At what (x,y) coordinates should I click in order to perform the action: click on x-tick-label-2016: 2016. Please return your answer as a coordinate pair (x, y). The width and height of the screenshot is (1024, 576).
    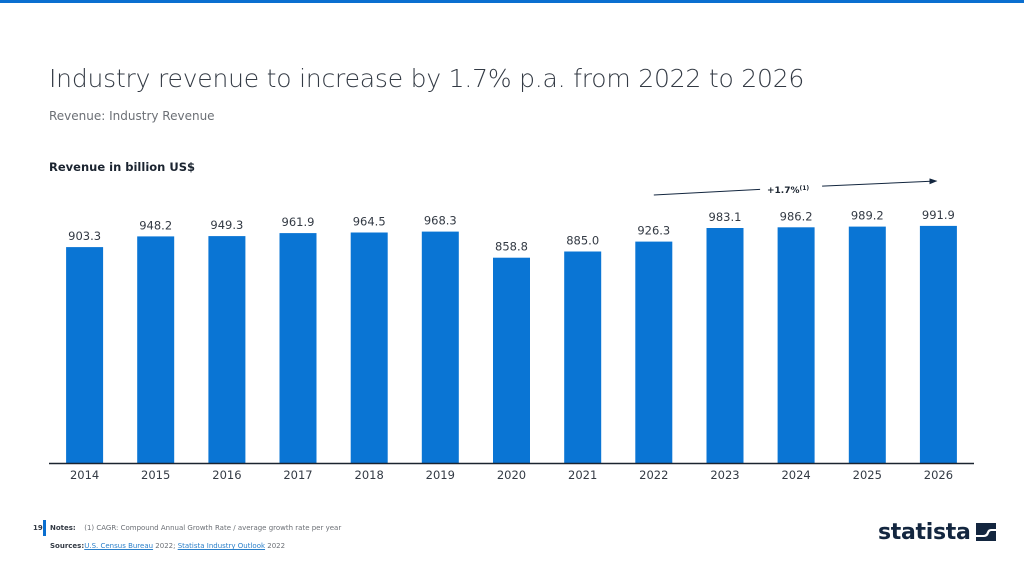
    Looking at the image, I should click on (226, 475).